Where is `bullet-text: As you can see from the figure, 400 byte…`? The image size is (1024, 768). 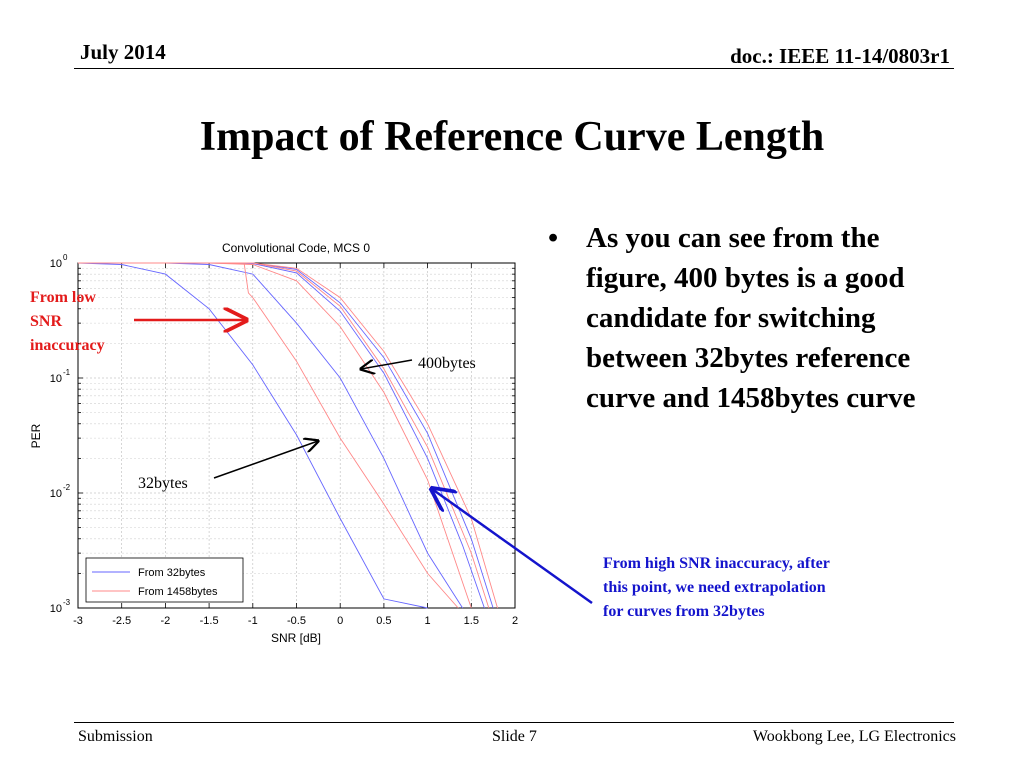
bullet-text: As you can see from the figure, 400 byte… is located at coordinates (751, 318).